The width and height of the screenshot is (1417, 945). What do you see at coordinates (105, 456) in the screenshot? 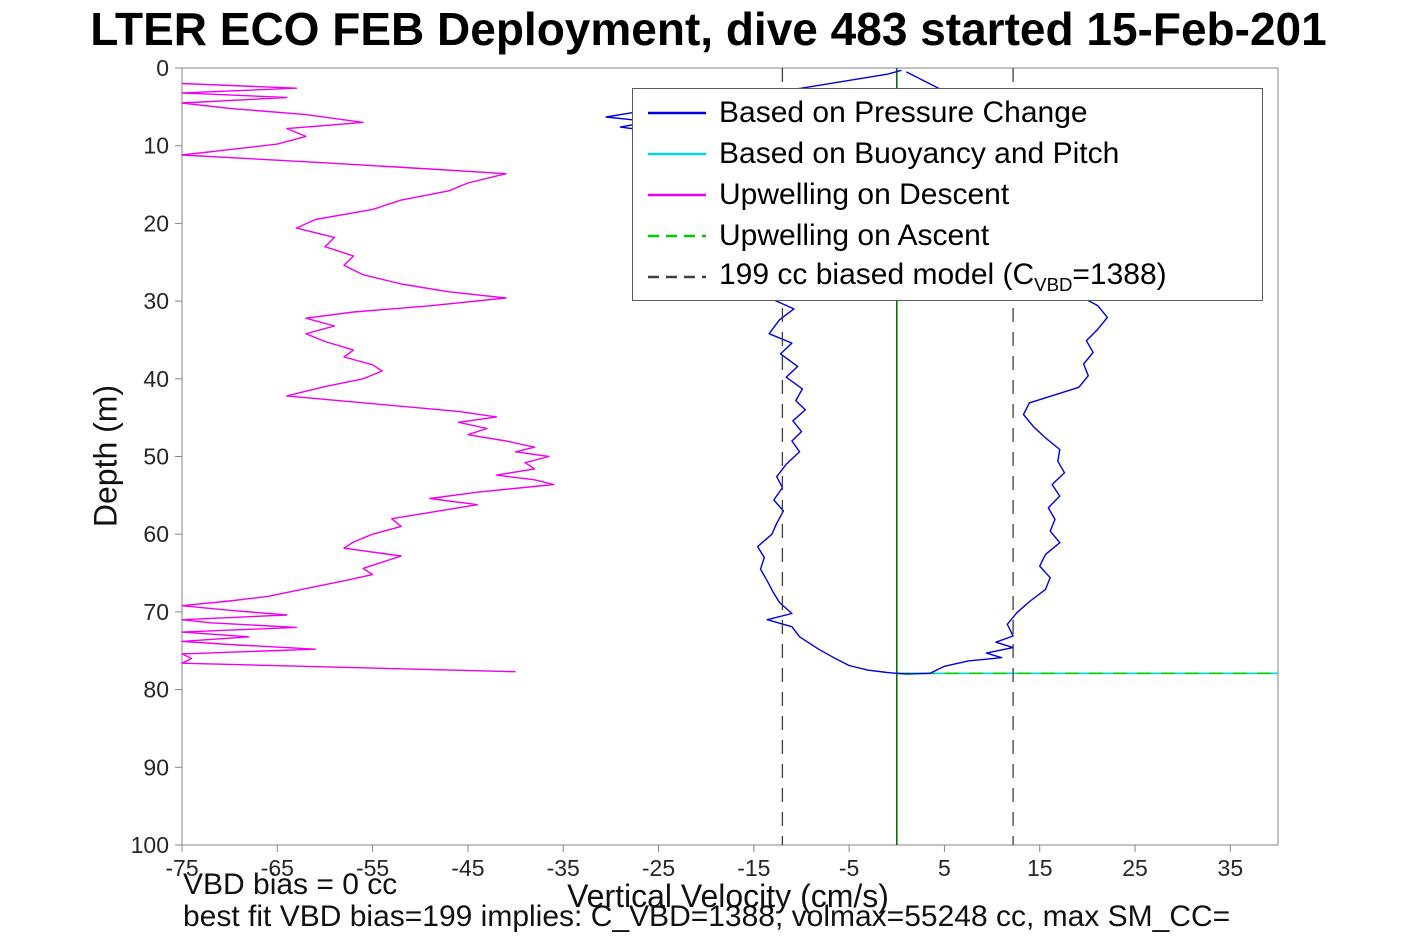
I see `y-axis-label: Depth (m)` at bounding box center [105, 456].